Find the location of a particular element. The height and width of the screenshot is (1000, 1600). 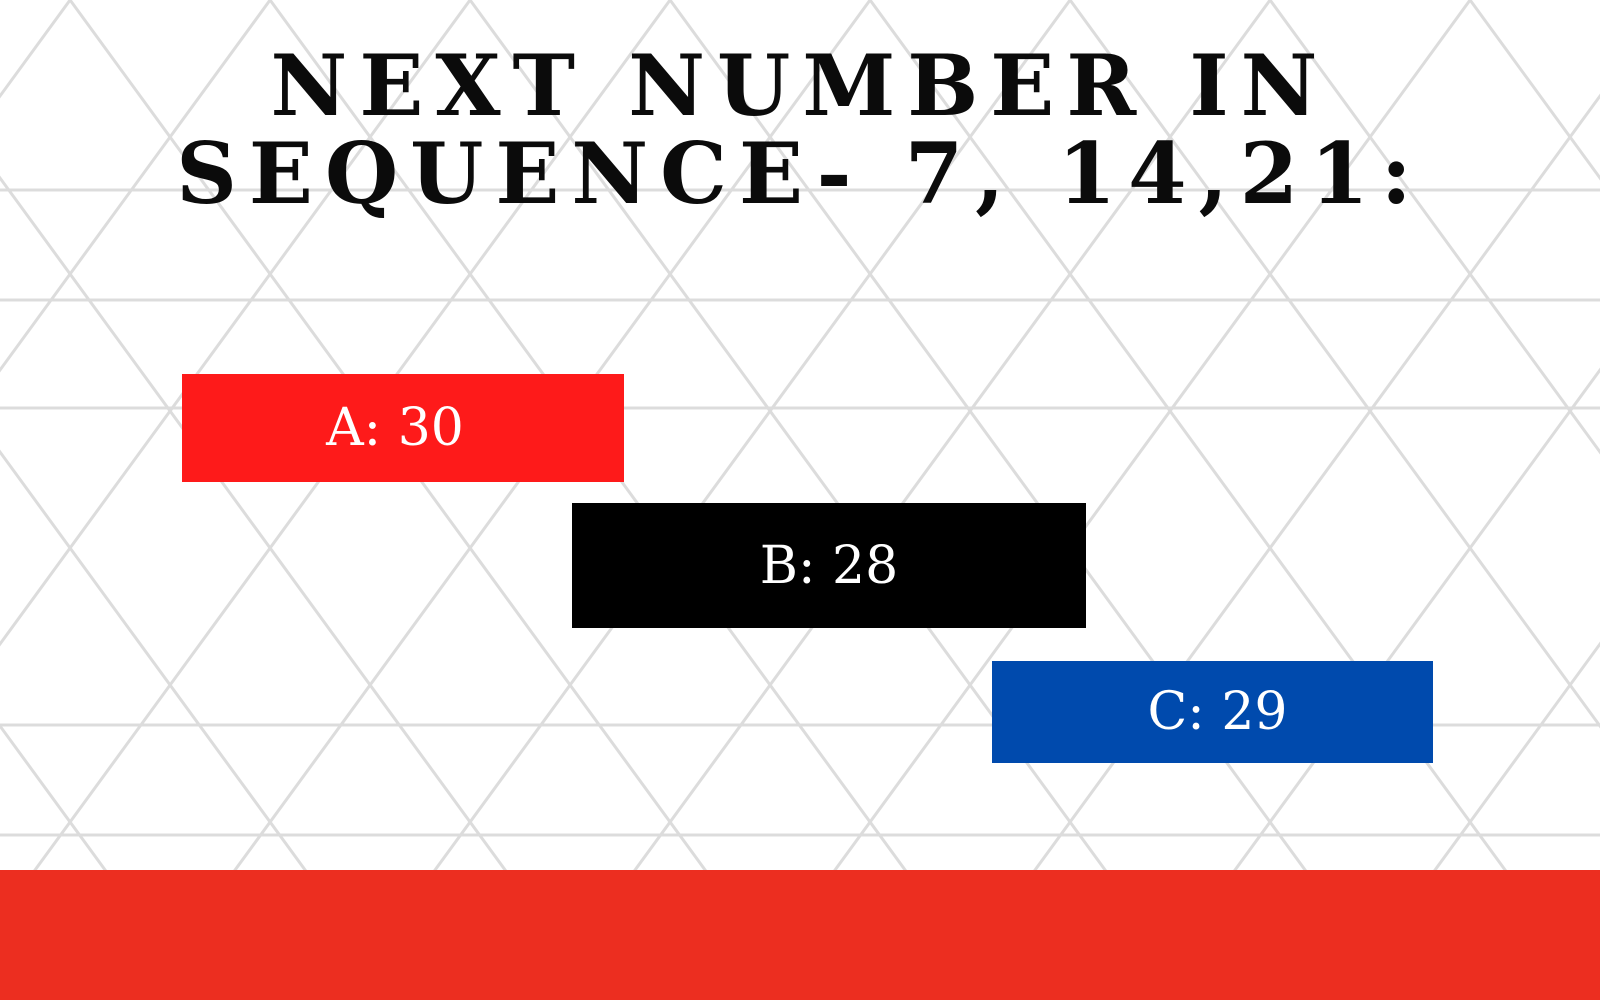

answer-option-b-label: B: 28 is located at coordinates (829, 565).